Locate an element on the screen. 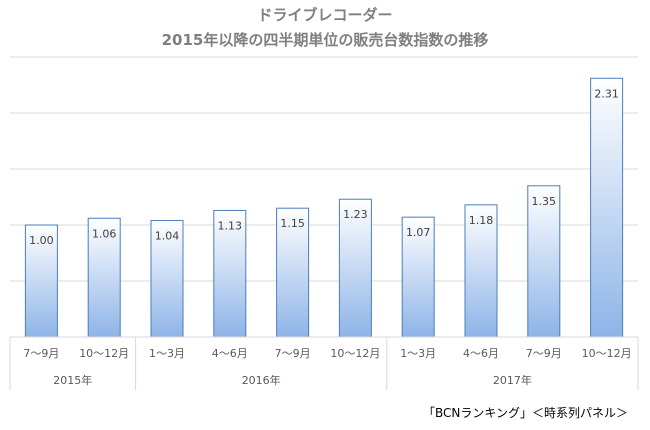 Image resolution: width=650 pixels, height=430 pixels. data-label: 1.04 is located at coordinates (167, 236).